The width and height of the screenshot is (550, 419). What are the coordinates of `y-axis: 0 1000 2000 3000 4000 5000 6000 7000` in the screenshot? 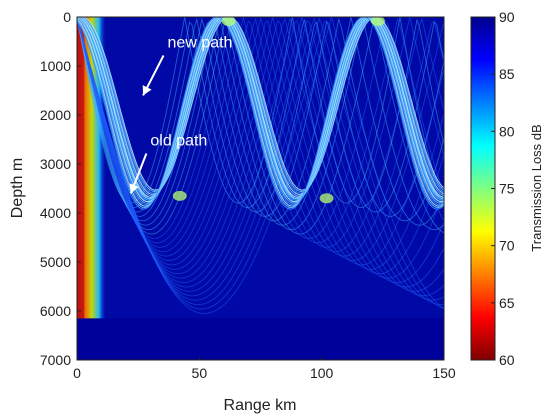 It's located at (60, 188).